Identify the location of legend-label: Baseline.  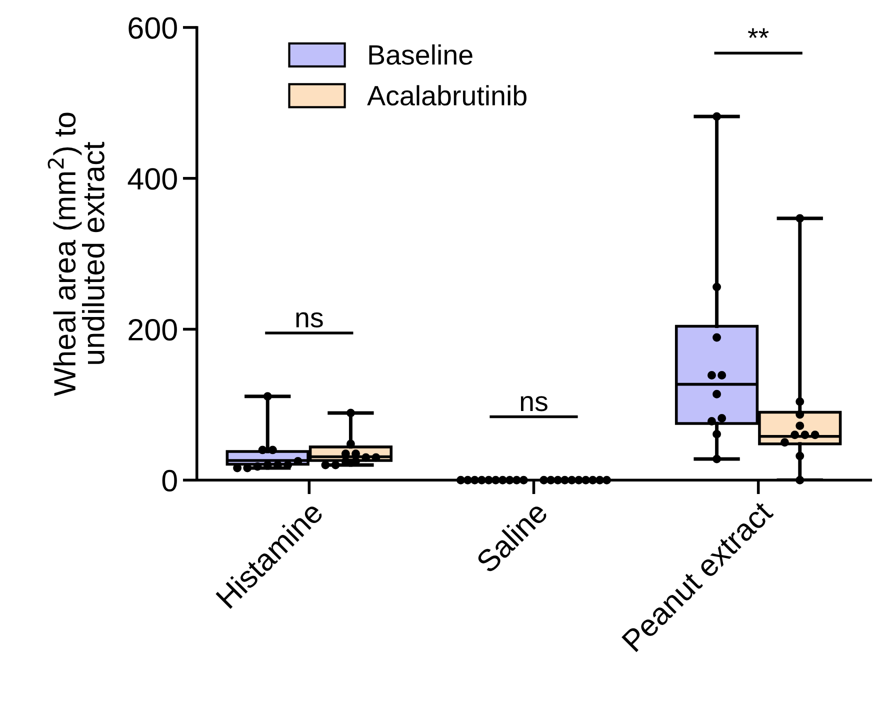
(420, 54).